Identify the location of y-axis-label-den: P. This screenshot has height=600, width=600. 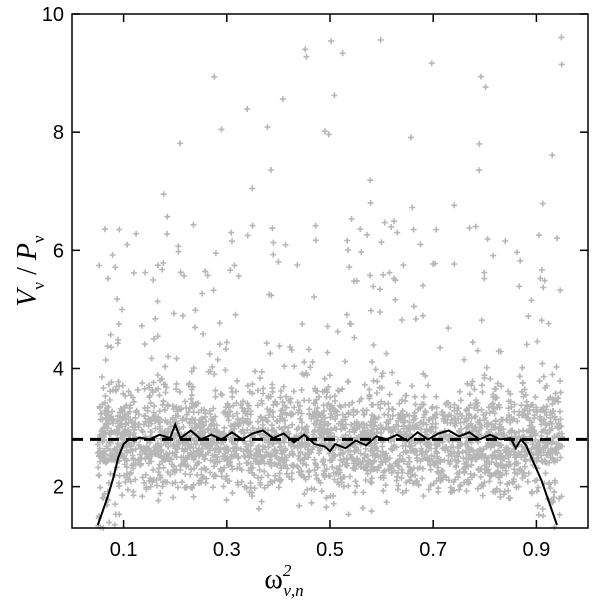
(27, 252).